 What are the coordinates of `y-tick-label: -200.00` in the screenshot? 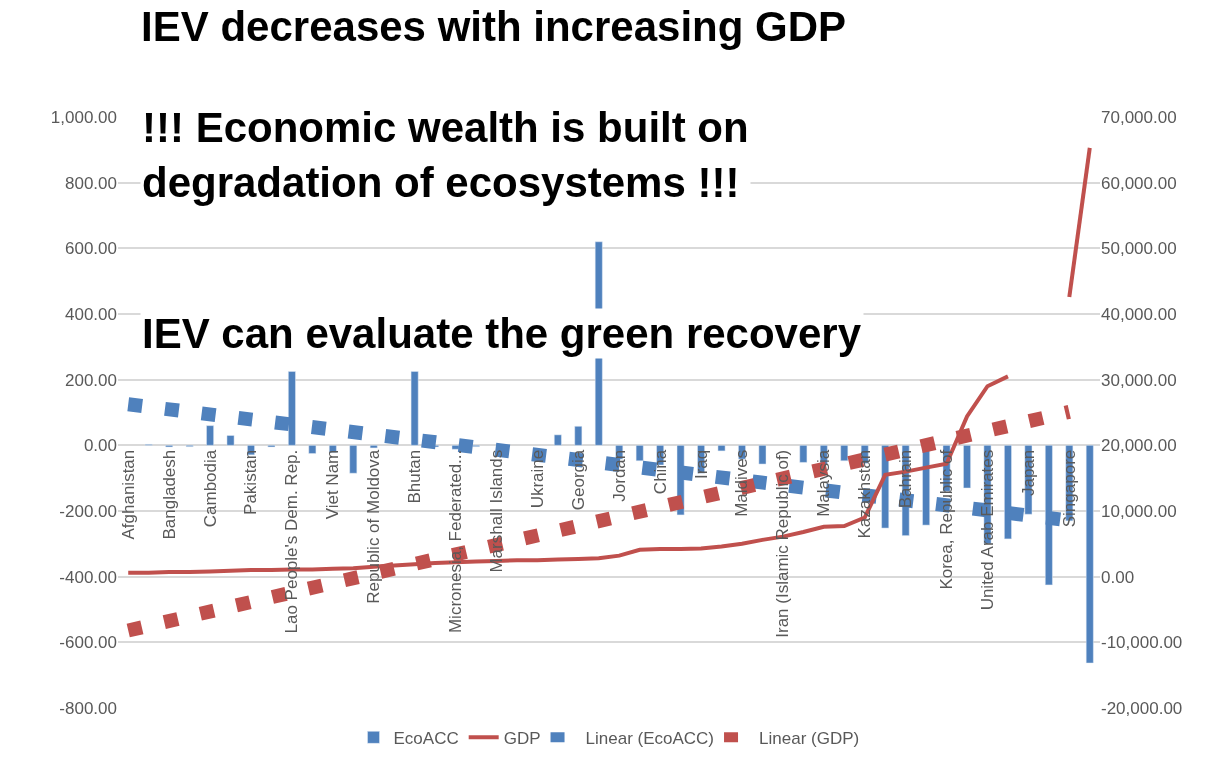 It's located at (88, 511).